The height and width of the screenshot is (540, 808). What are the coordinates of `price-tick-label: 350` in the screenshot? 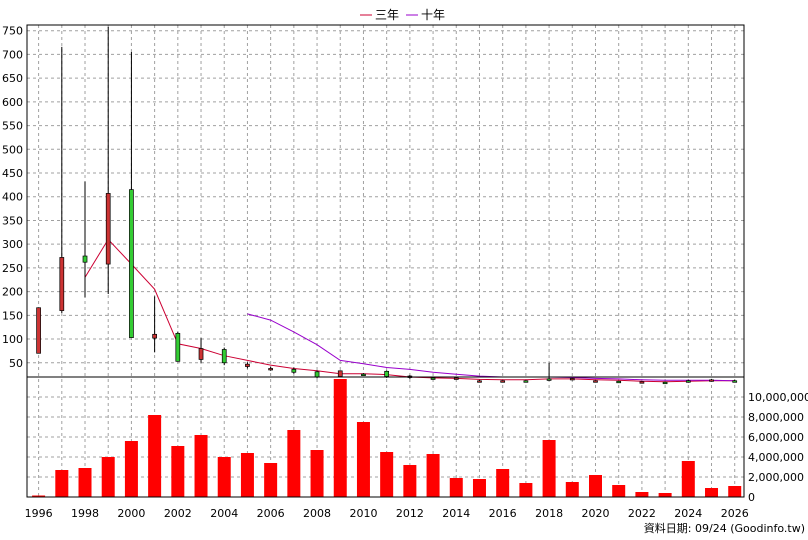 It's located at (12, 220).